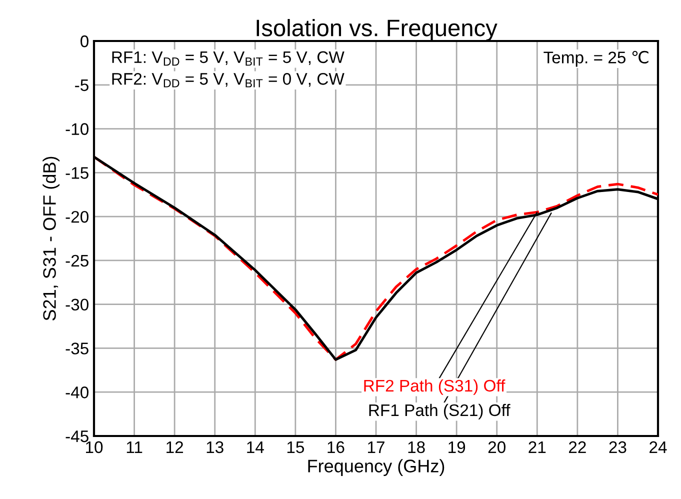 The height and width of the screenshot is (499, 681). What do you see at coordinates (537, 447) in the screenshot?
I see `x-tick-label: 21` at bounding box center [537, 447].